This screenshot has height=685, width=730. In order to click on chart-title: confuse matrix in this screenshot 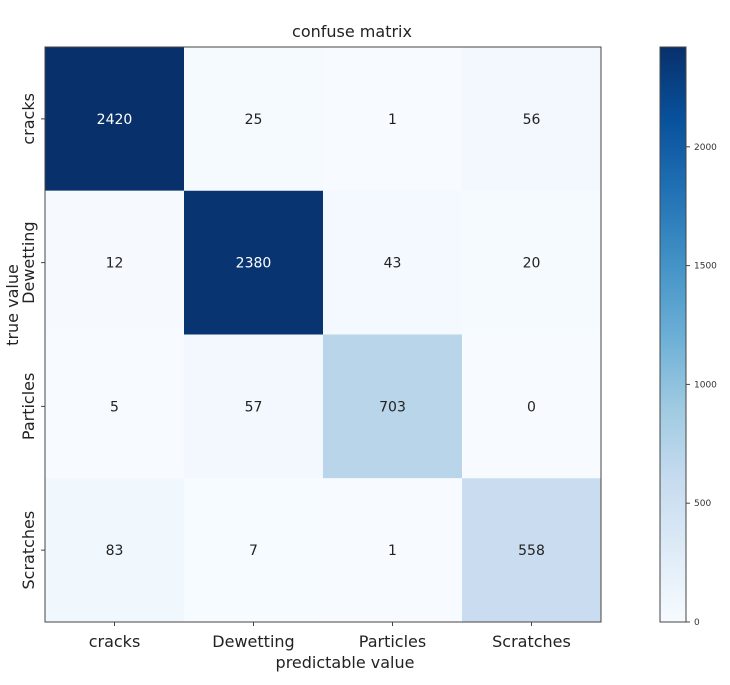, I will do `click(352, 31)`.